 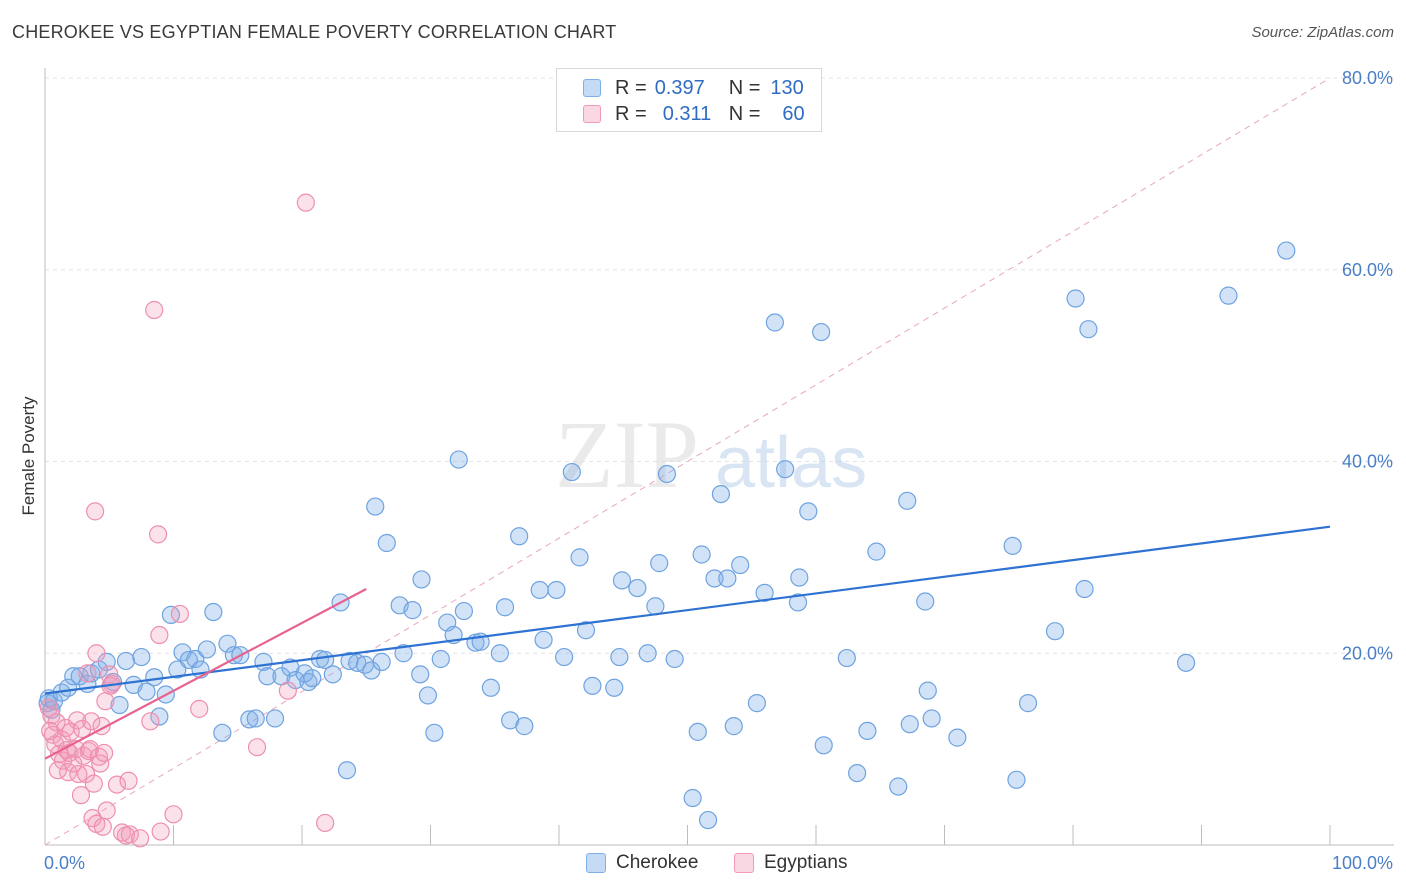 What do you see at coordinates (592, 114) in the screenshot?
I see `legend-swatch-egyptians` at bounding box center [592, 114].